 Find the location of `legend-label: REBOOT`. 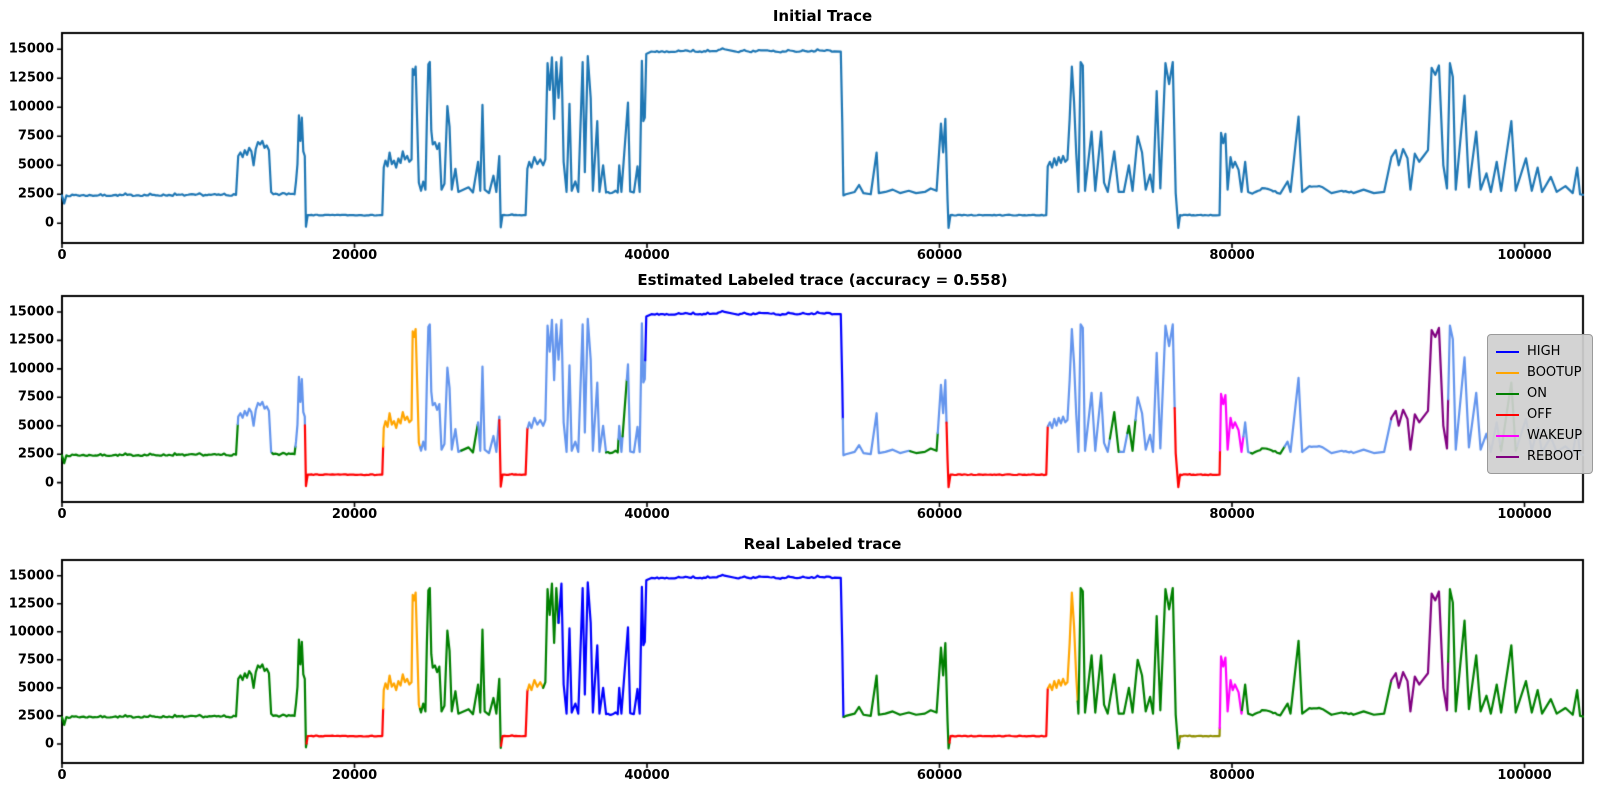

legend-label: REBOOT is located at coordinates (1554, 456).